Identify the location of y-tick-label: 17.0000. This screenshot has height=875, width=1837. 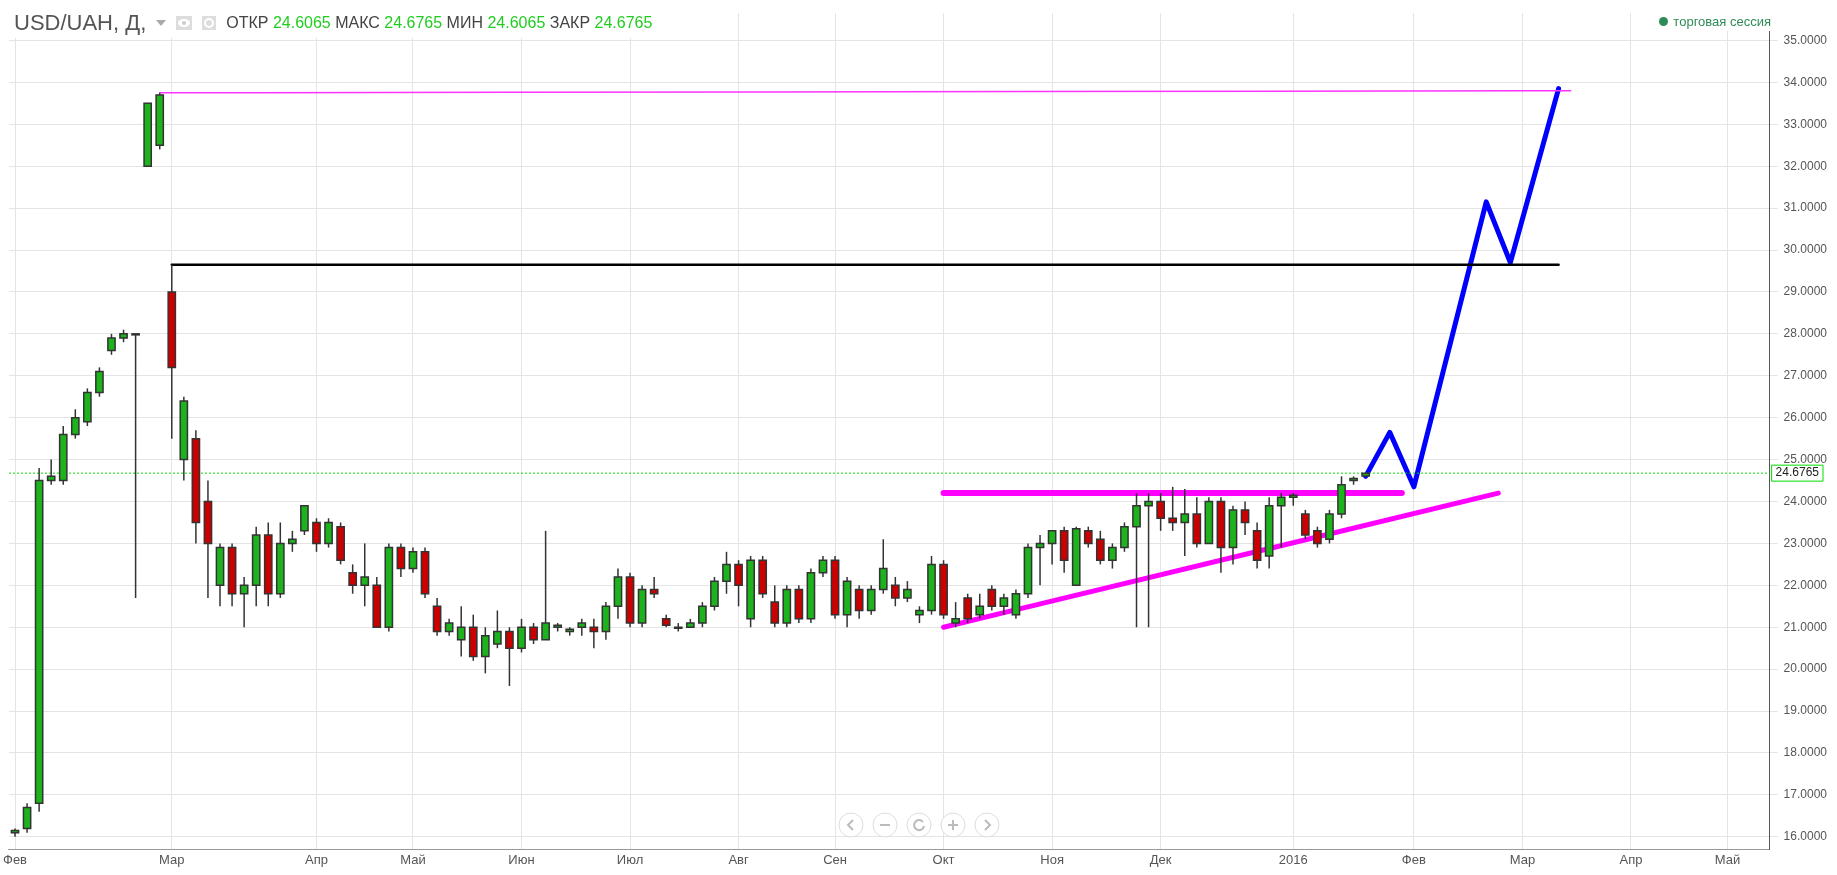
(1805, 794).